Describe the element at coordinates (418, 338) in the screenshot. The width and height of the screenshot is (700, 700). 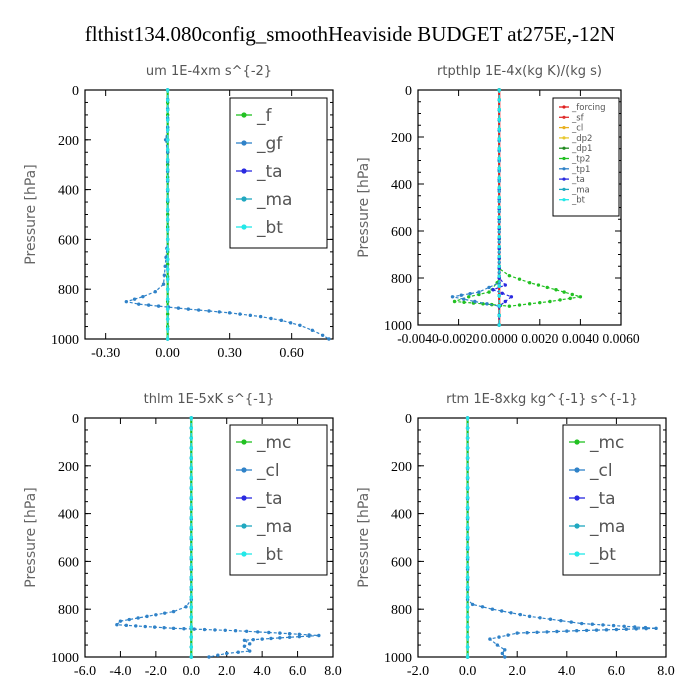
I see `x-tick-label: -0.0040` at that location.